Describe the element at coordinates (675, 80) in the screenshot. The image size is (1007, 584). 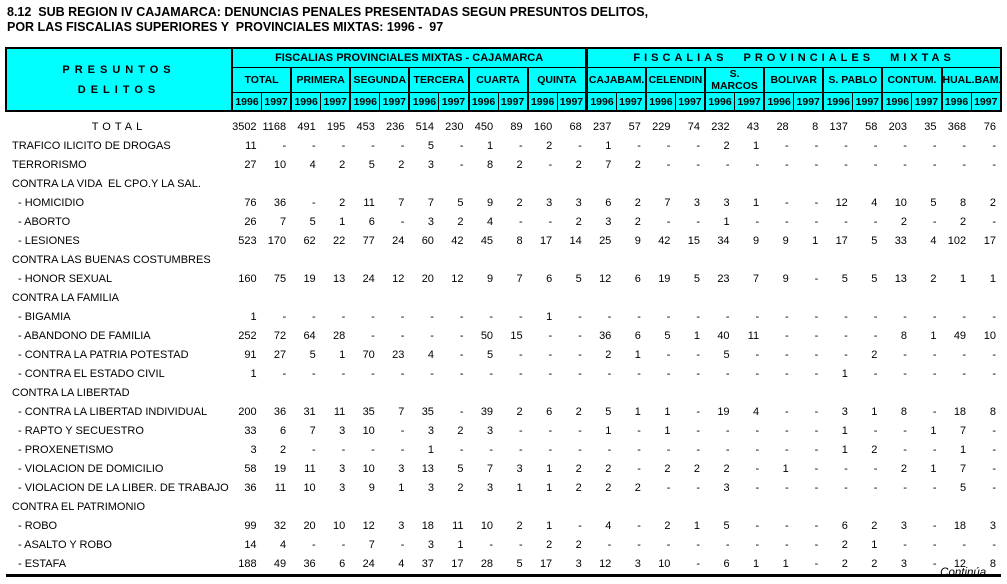
I see `column-group-celendin: CELENDIN` at that location.